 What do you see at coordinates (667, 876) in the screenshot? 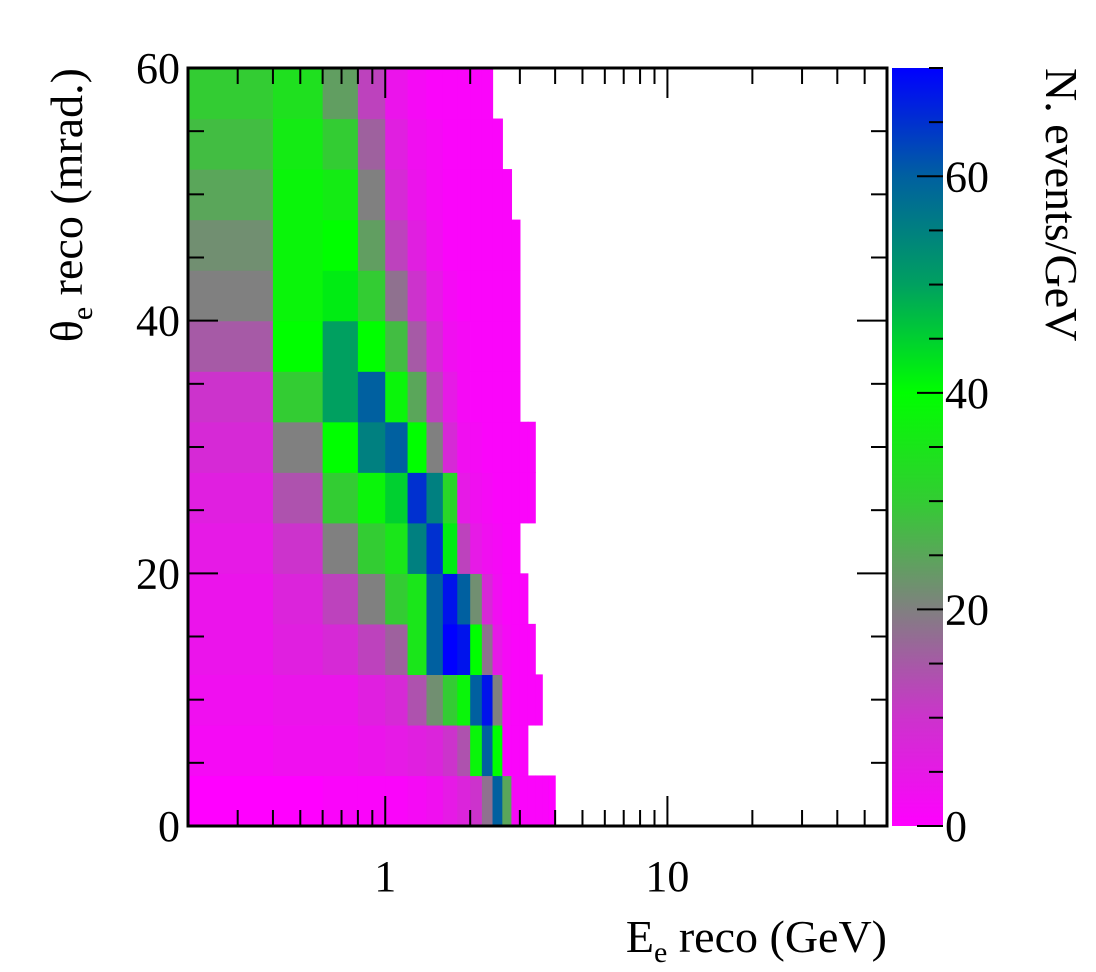
I see `x-tick-label: 10` at bounding box center [667, 876].